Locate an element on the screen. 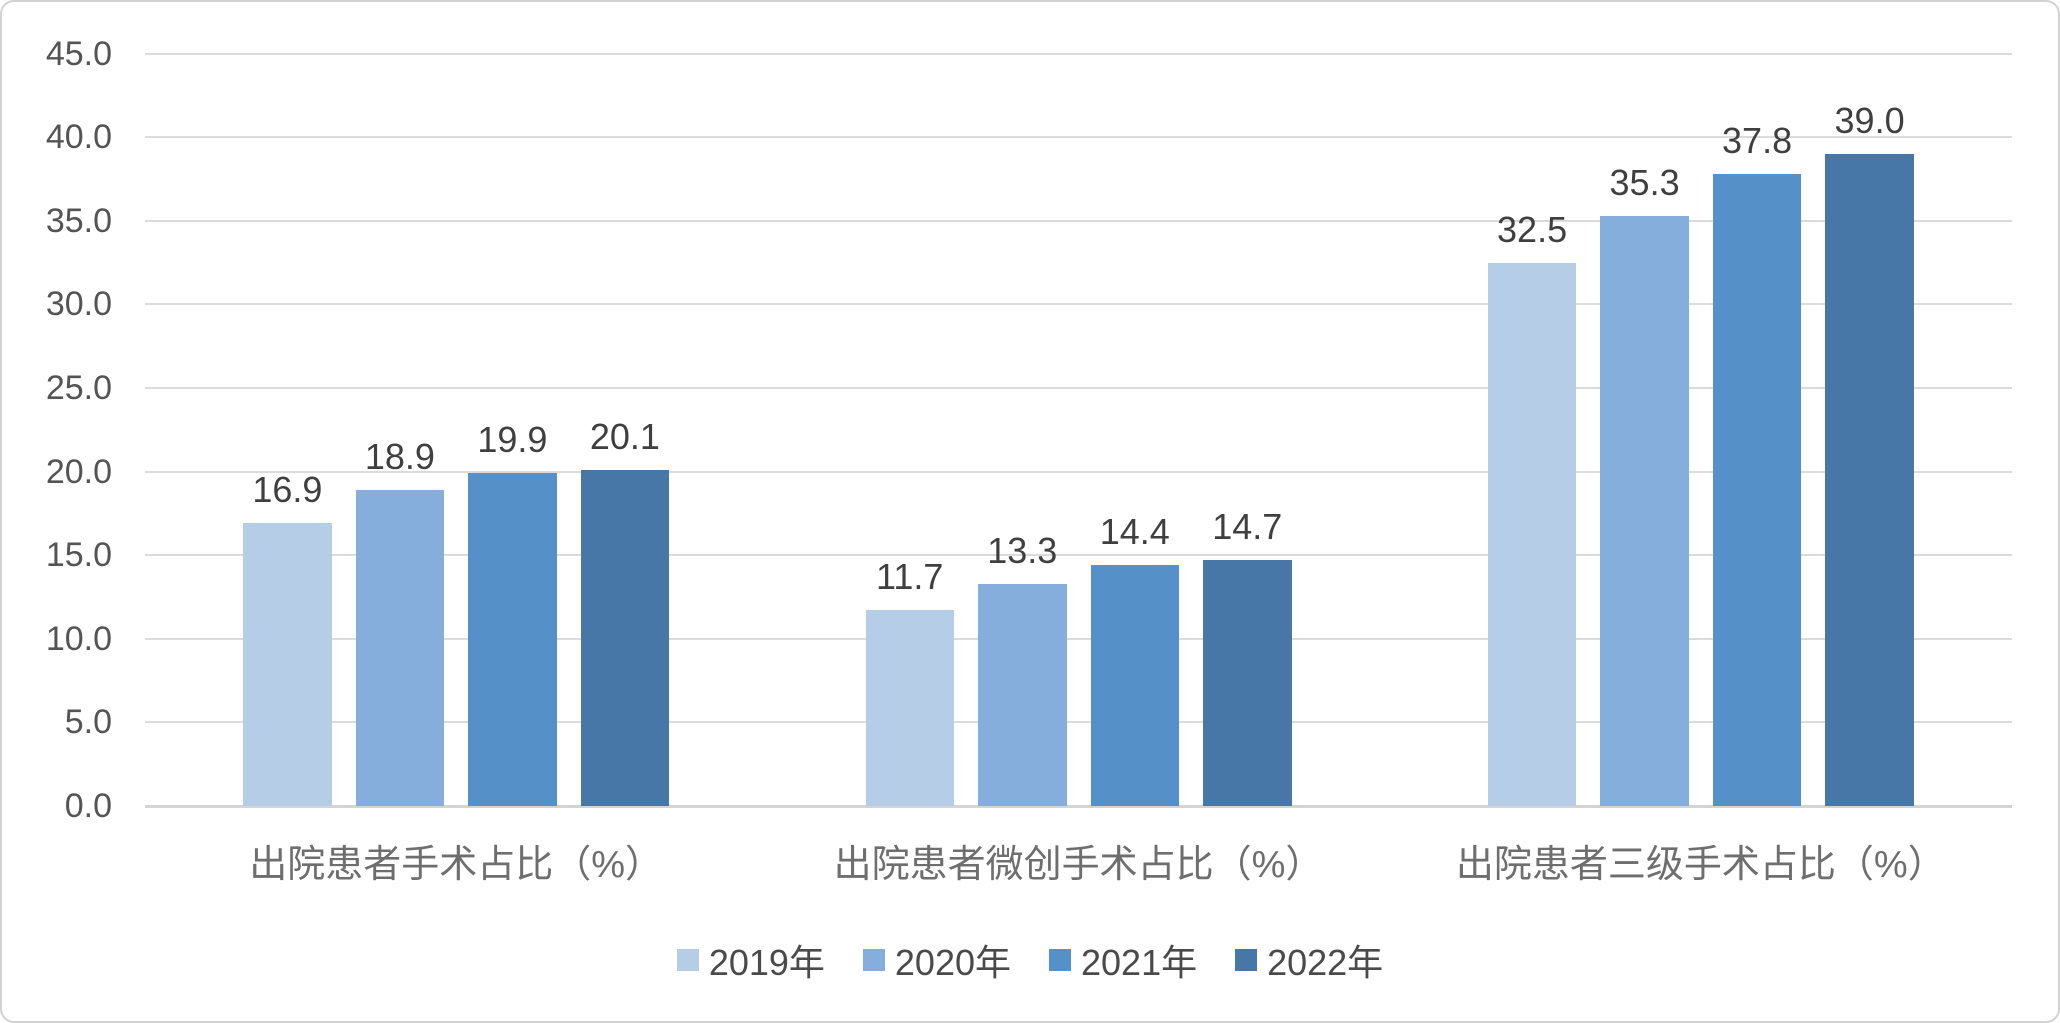 The width and height of the screenshot is (2060, 1023). bar-2022年-2 is located at coordinates (1247, 683).